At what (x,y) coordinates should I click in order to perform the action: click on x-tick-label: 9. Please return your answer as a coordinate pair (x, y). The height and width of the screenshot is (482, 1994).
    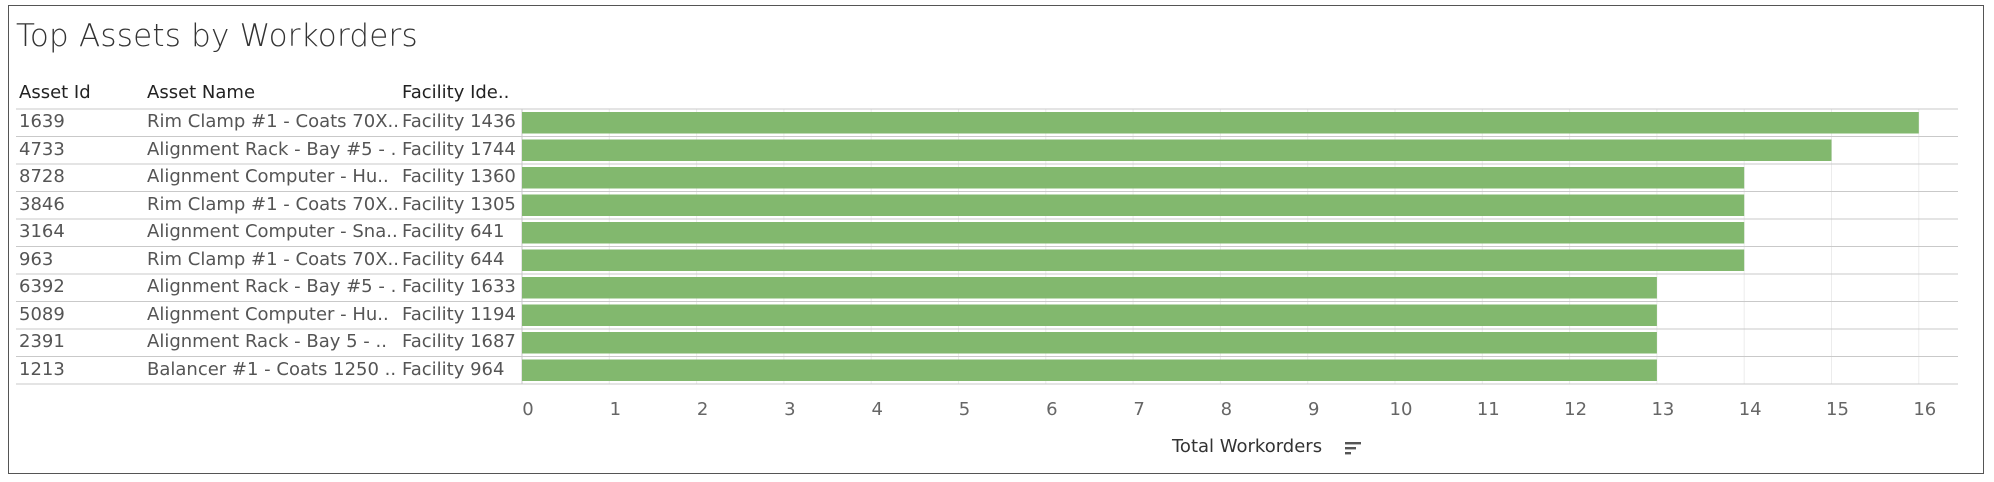
    Looking at the image, I should click on (1313, 409).